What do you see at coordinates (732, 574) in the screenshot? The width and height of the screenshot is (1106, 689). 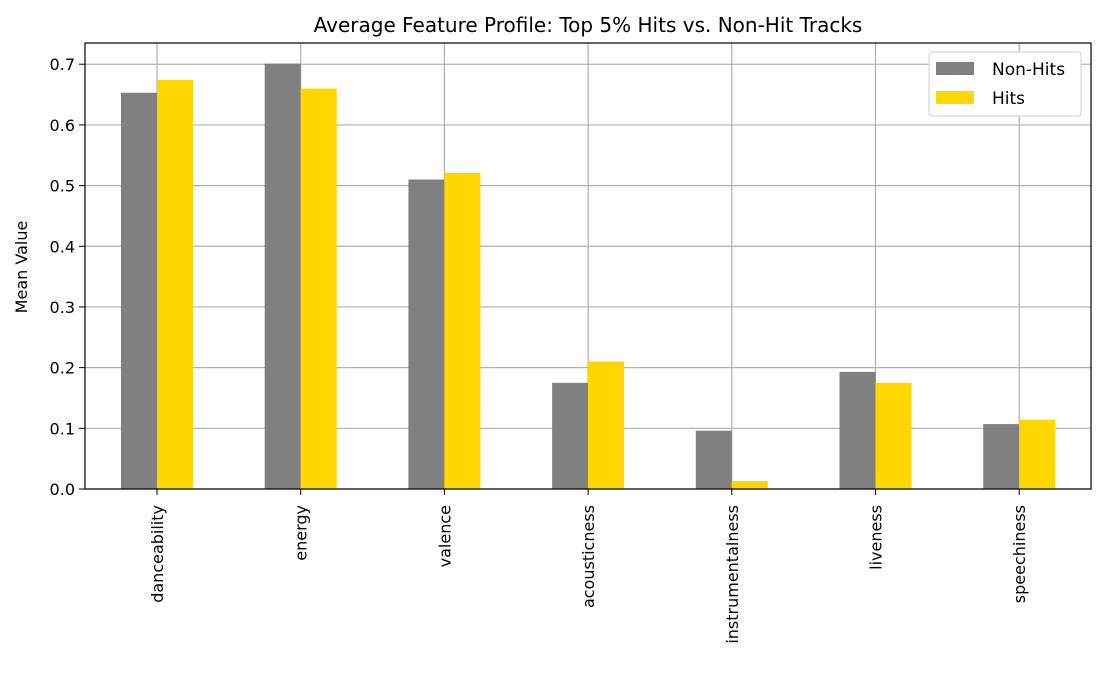 I see `x-tick-label-instrumentalness: instrumentalness` at bounding box center [732, 574].